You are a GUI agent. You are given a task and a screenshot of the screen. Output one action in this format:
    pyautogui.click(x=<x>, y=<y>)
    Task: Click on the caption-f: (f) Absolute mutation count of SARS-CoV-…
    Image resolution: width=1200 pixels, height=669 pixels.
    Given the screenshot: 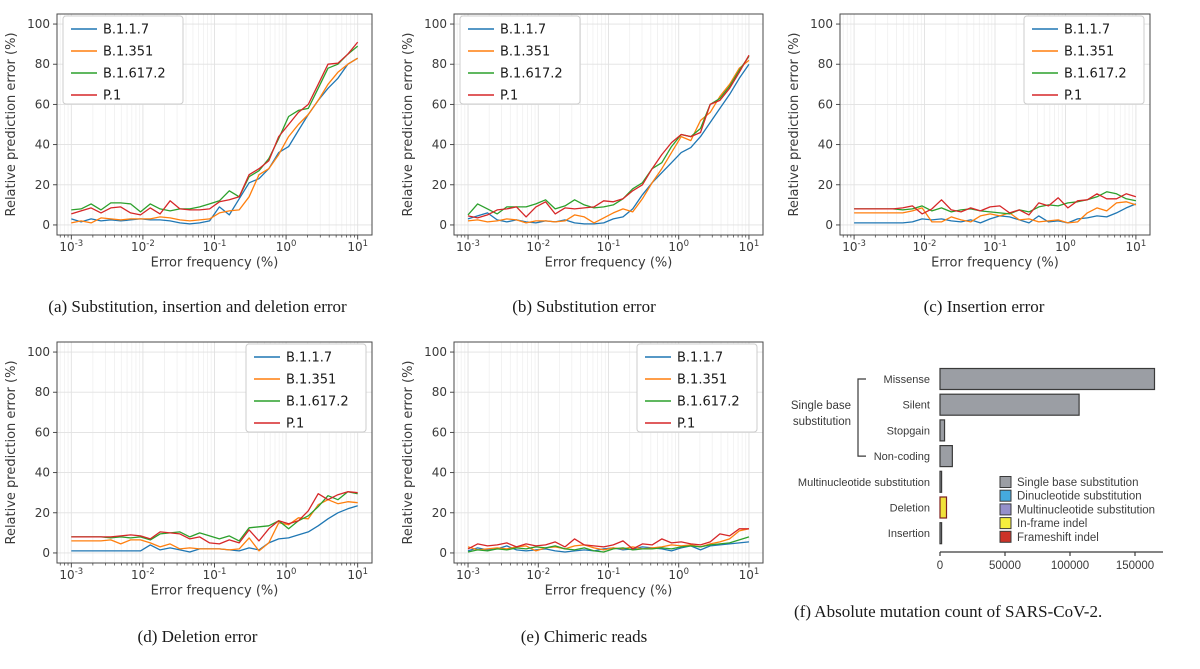 What is the action you would take?
    pyautogui.click(x=948, y=611)
    